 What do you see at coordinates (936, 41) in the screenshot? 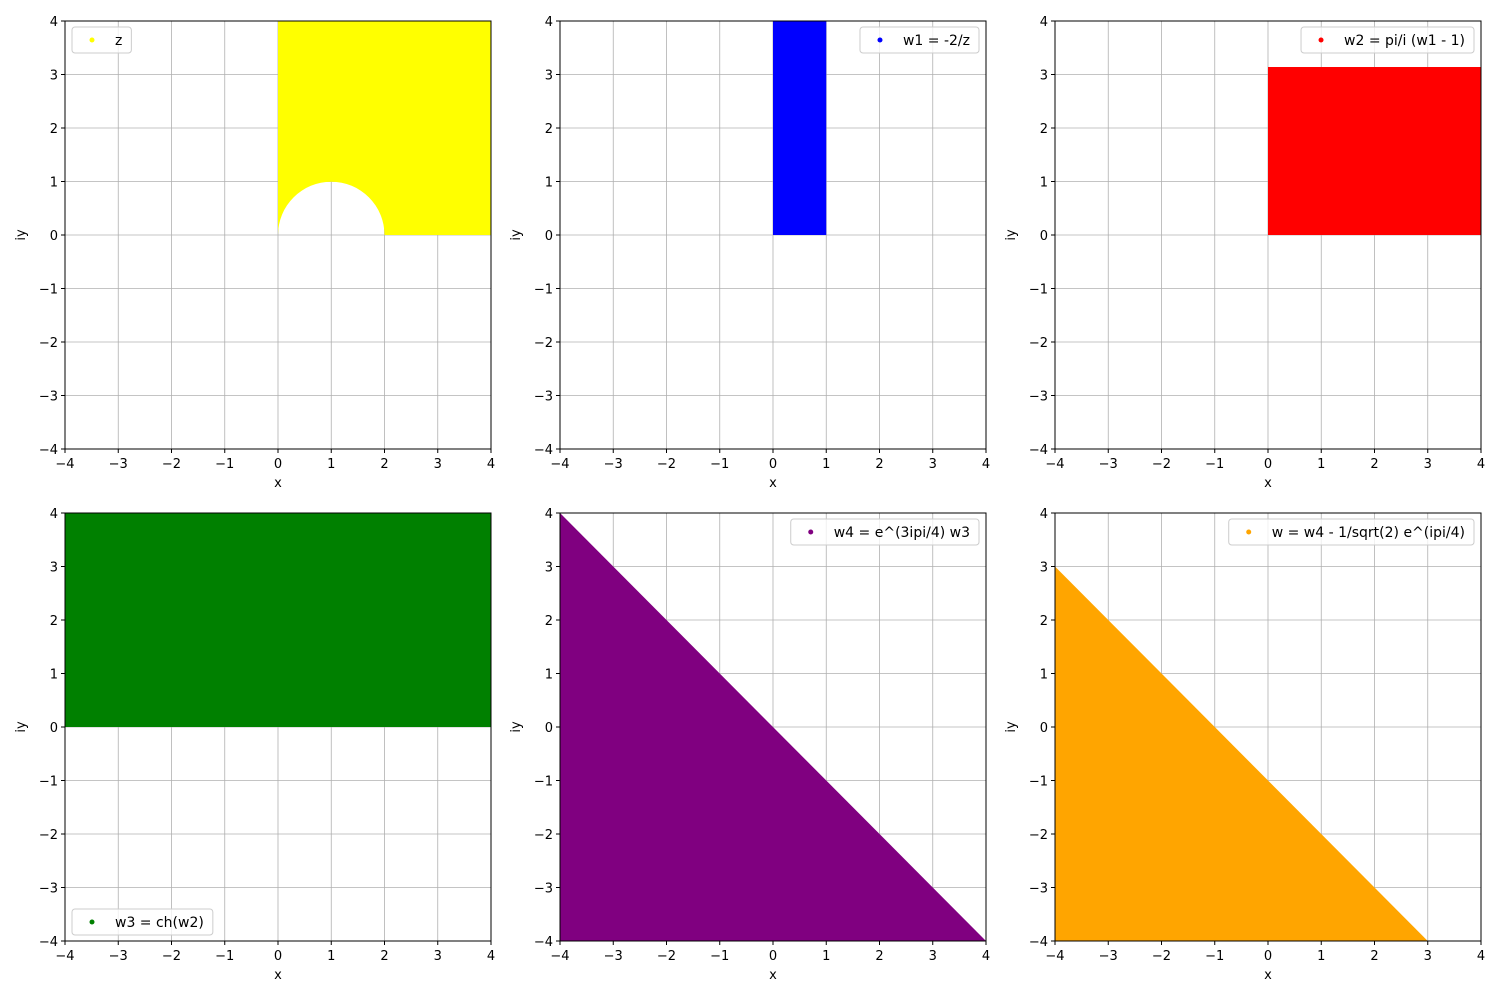
I see `legend-label: w1 = -2/z` at bounding box center [936, 41].